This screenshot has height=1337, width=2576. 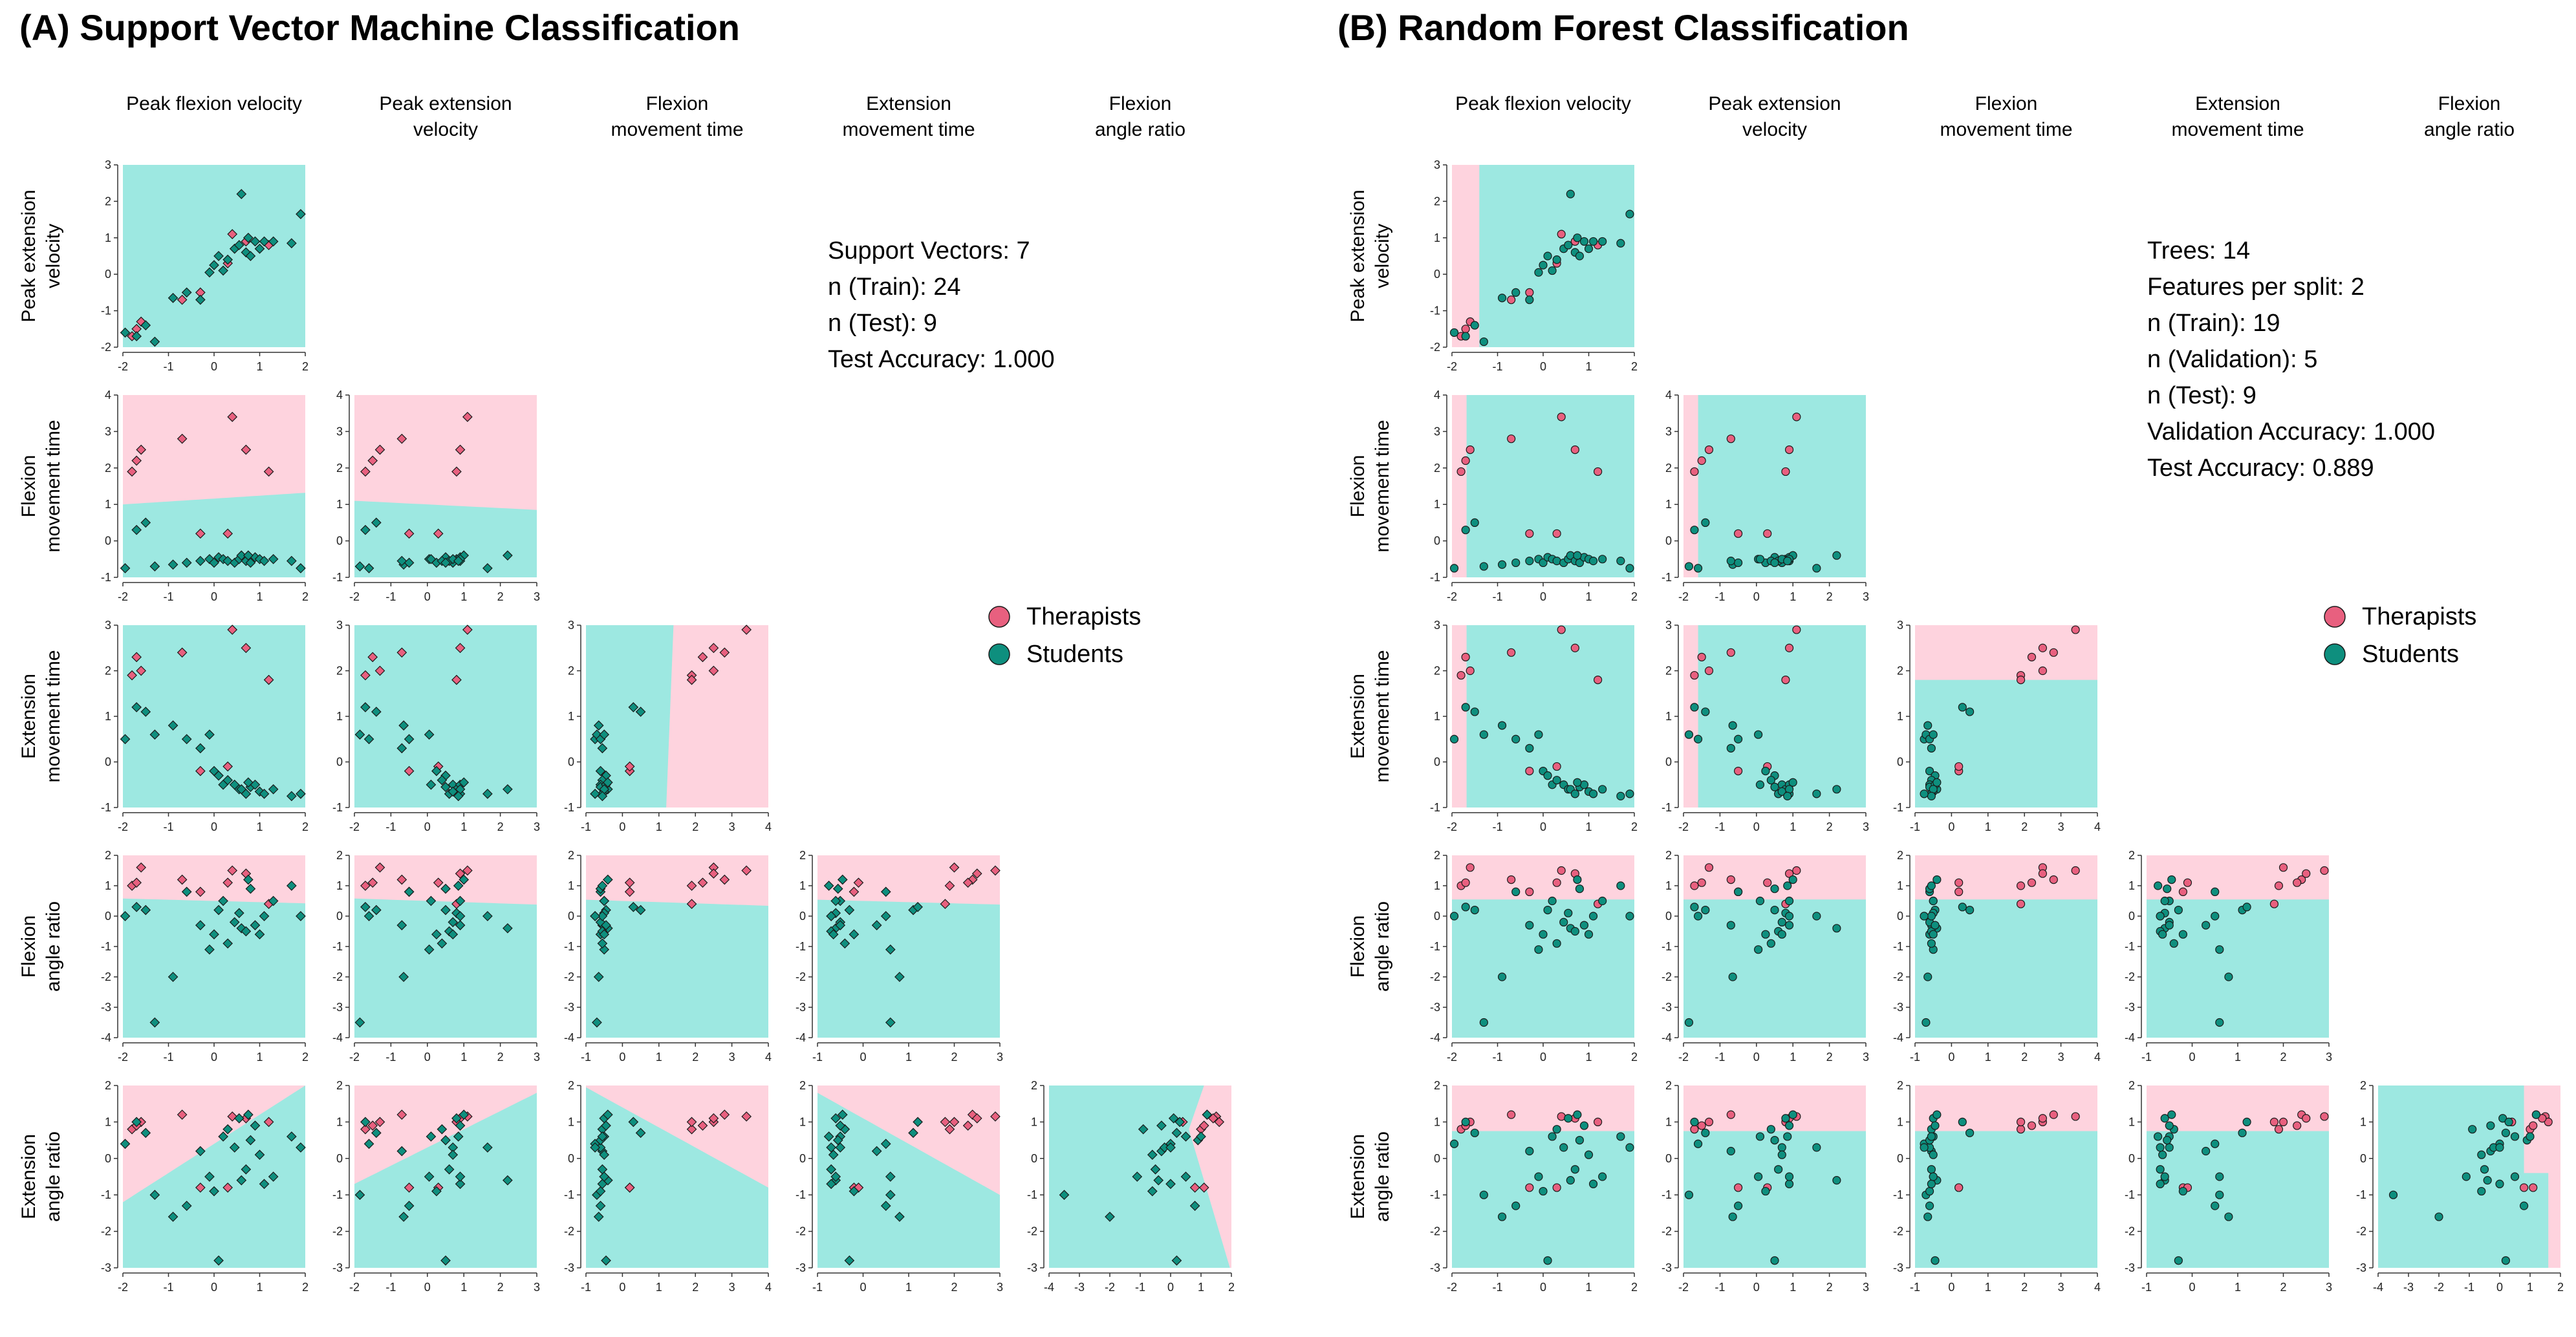 What do you see at coordinates (2361, 1267) in the screenshot?
I see `y-tick-label: -3` at bounding box center [2361, 1267].